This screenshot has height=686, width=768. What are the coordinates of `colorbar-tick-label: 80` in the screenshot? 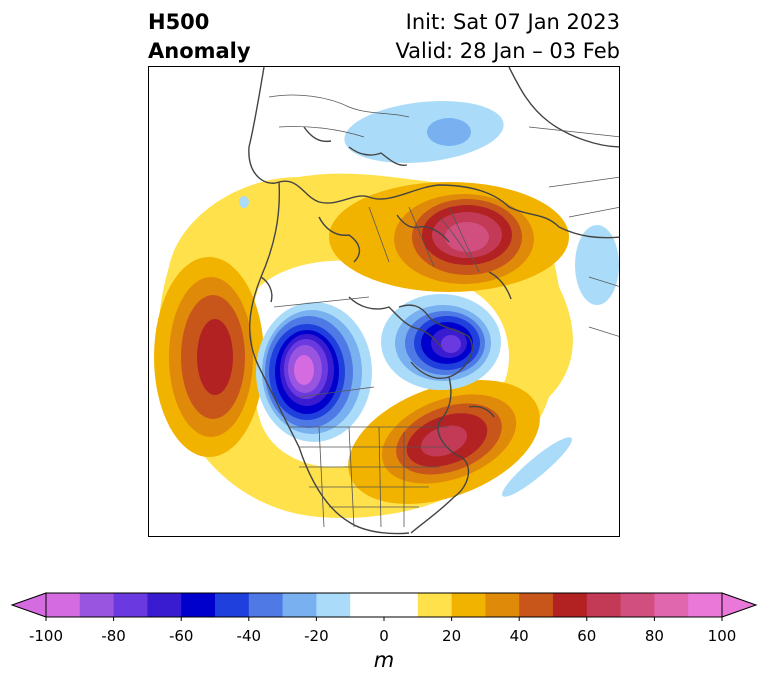 It's located at (654, 636).